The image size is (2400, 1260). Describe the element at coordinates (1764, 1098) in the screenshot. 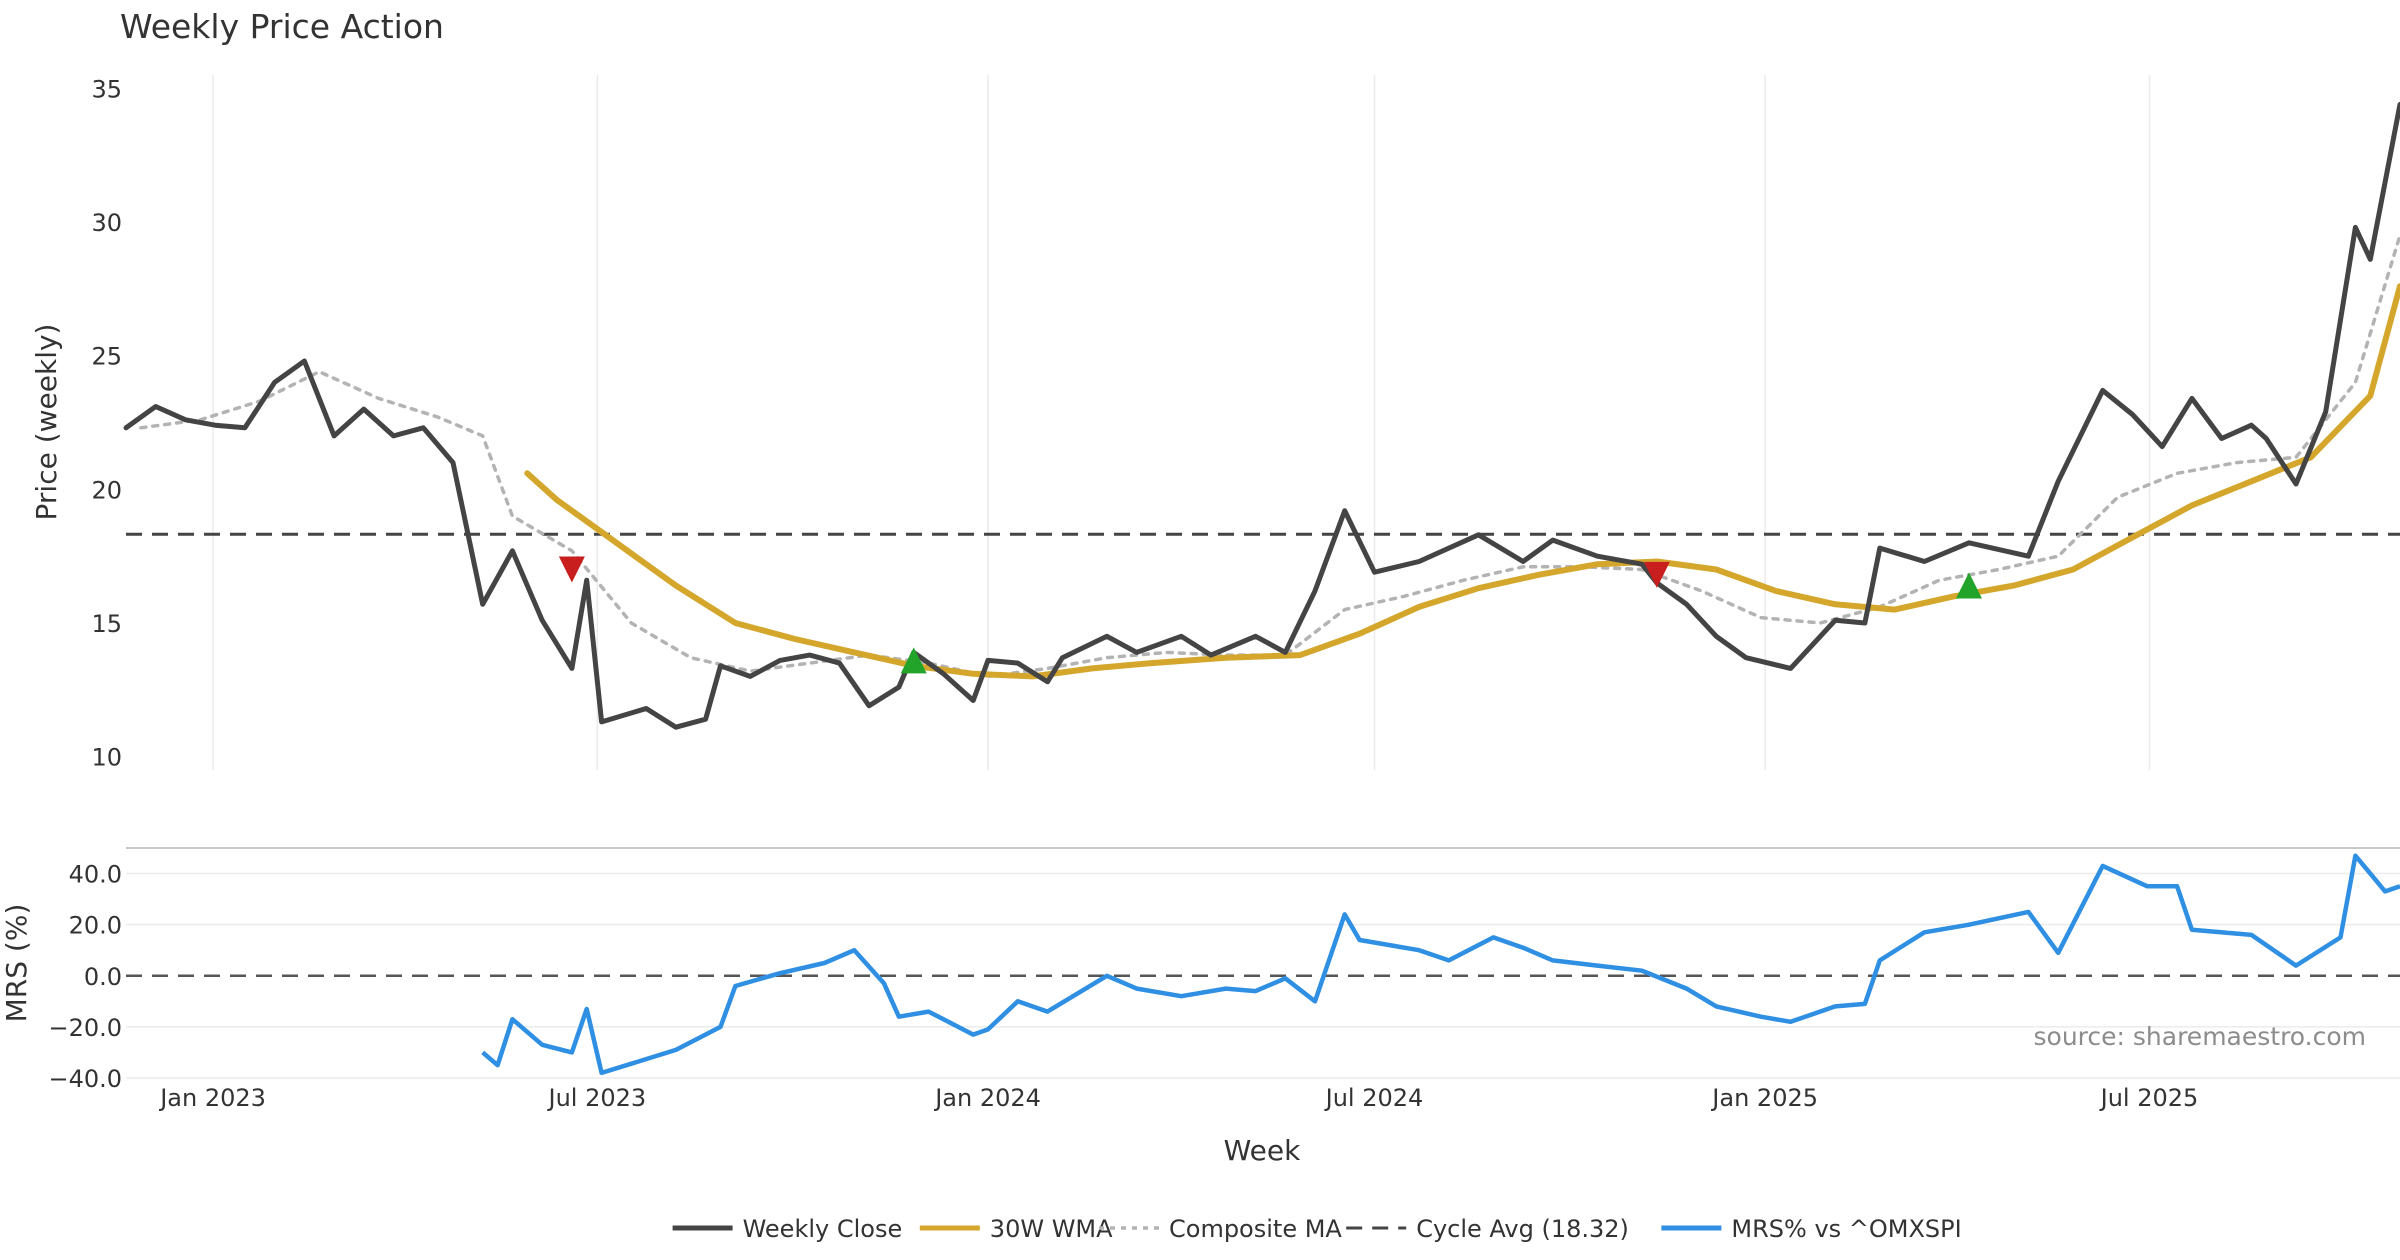

I see `x-tick-label: Jan 2025` at that location.